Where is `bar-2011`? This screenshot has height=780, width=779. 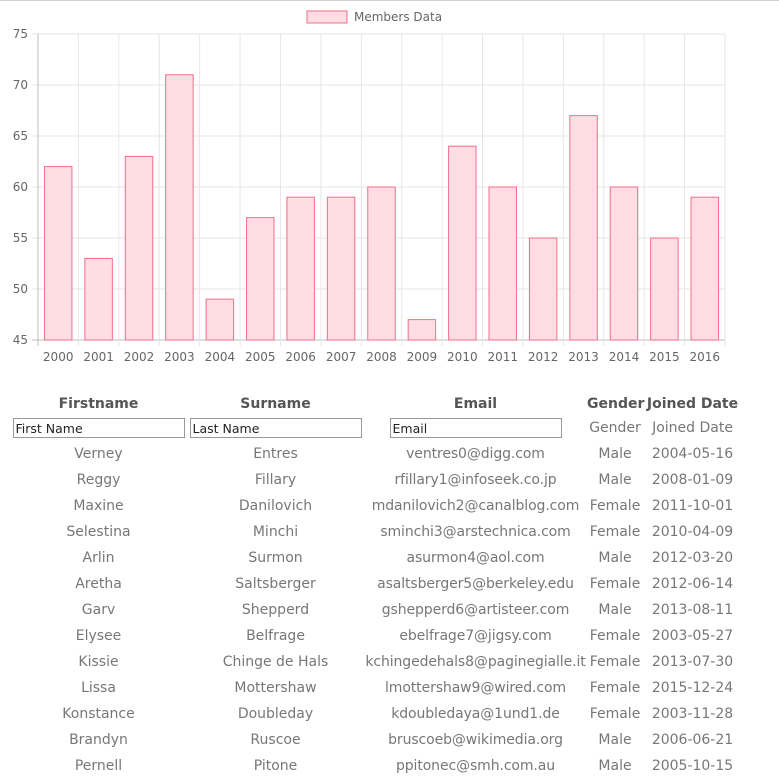 bar-2011 is located at coordinates (502, 263).